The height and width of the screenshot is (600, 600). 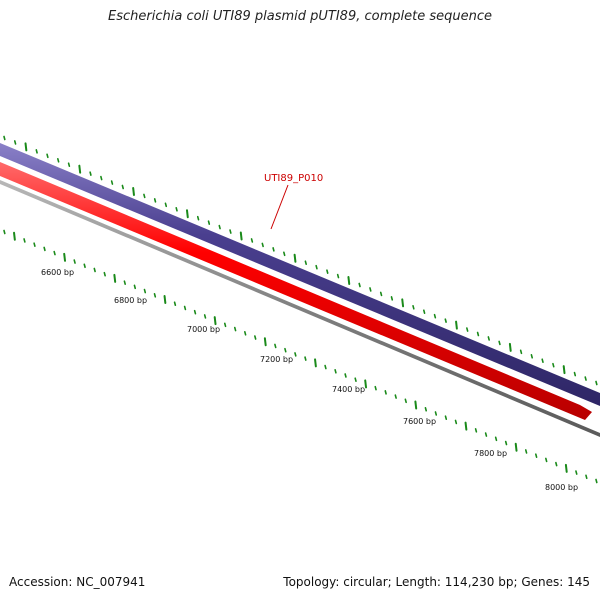 What do you see at coordinates (130, 300) in the screenshot?
I see `scale-label: 6800 bp` at bounding box center [130, 300].